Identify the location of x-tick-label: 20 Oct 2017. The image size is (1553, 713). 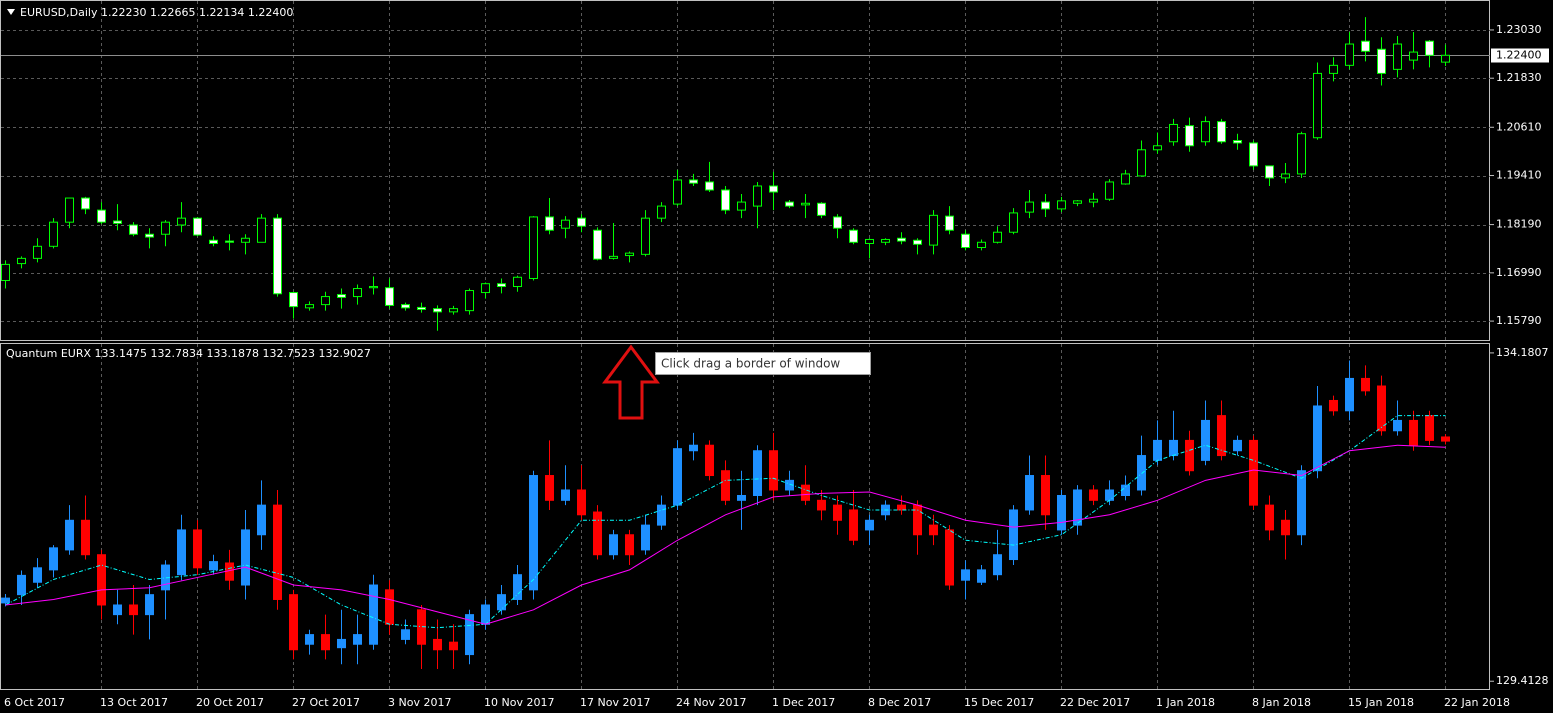
(230, 702).